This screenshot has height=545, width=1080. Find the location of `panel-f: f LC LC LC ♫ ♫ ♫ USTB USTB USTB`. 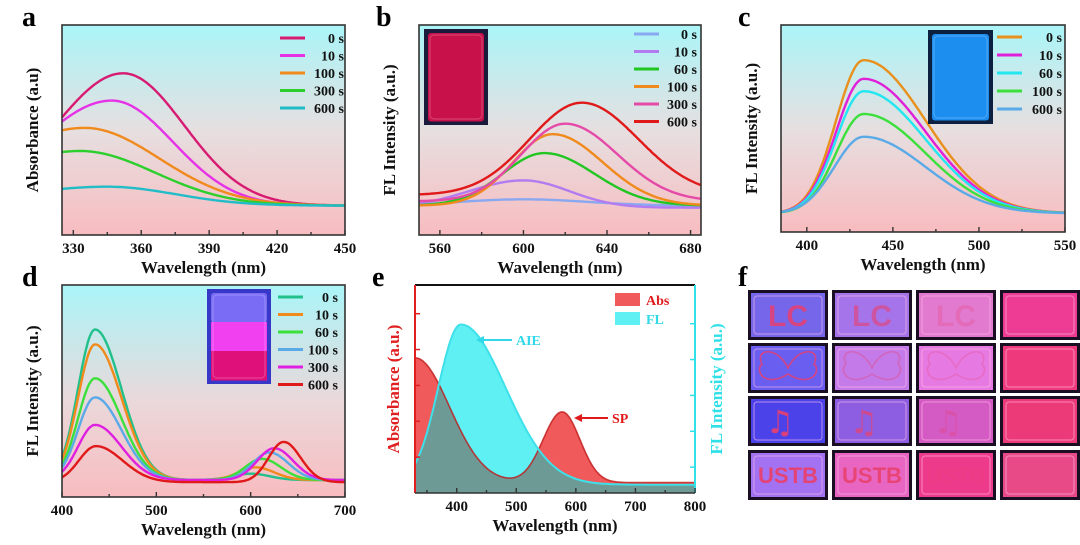

panel-f: f LC LC LC ♫ ♫ ♫ USTB USTB USTB is located at coordinates (909, 381).